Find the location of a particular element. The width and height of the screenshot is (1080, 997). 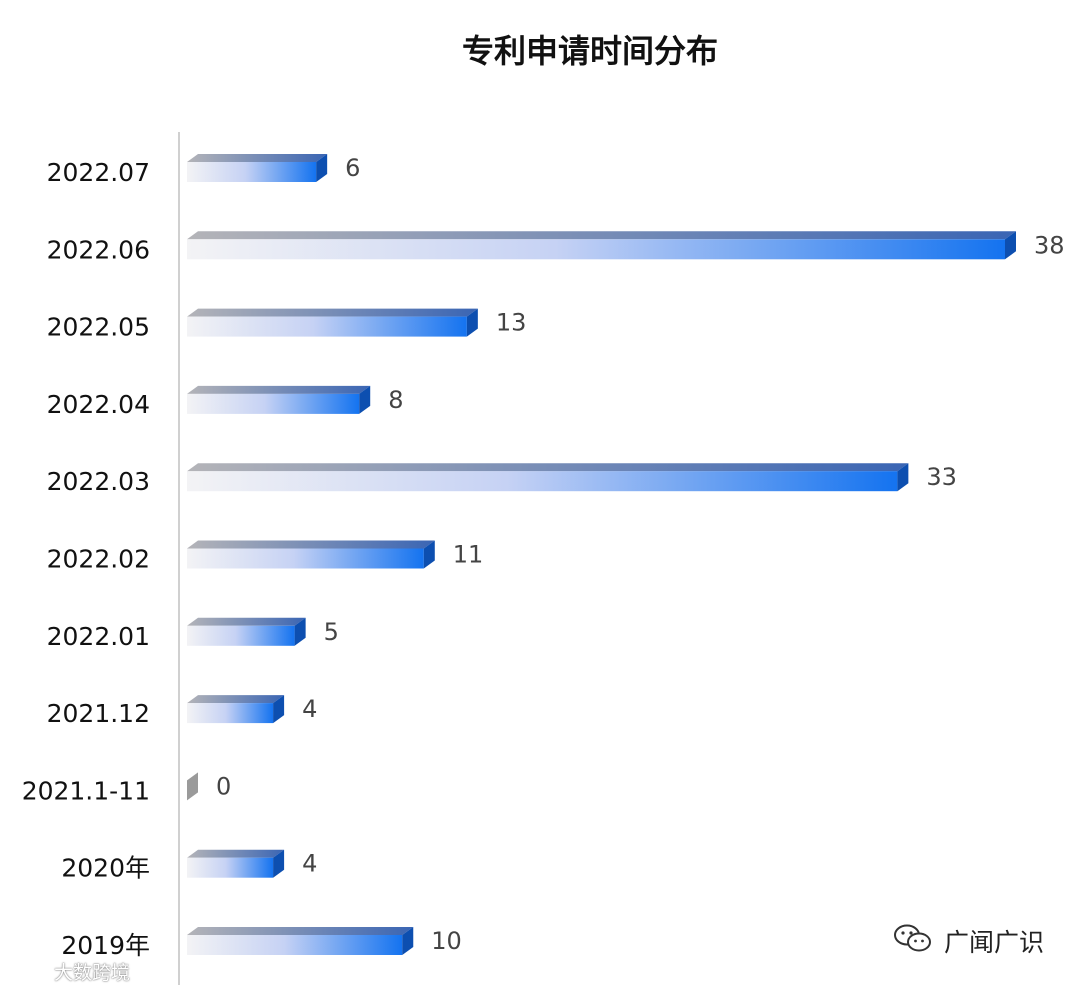

bar-group: 2021.1-11 0 is located at coordinates (126, 788).